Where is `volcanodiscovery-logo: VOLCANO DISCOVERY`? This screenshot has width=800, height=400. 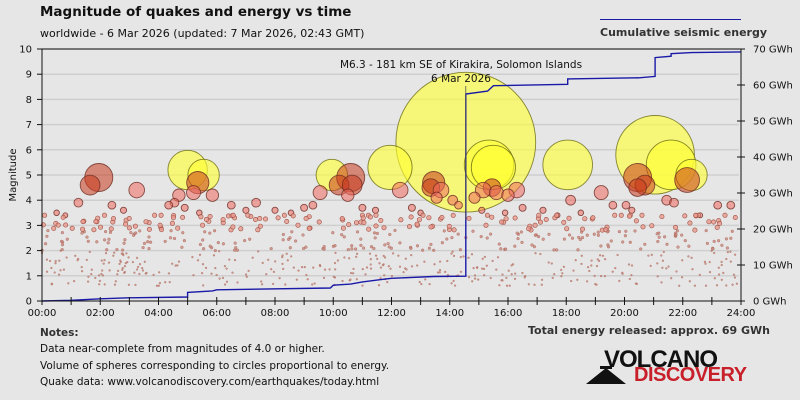 volcanodiscovery-logo: VOLCANO DISCOVERY is located at coordinates (676, 368).